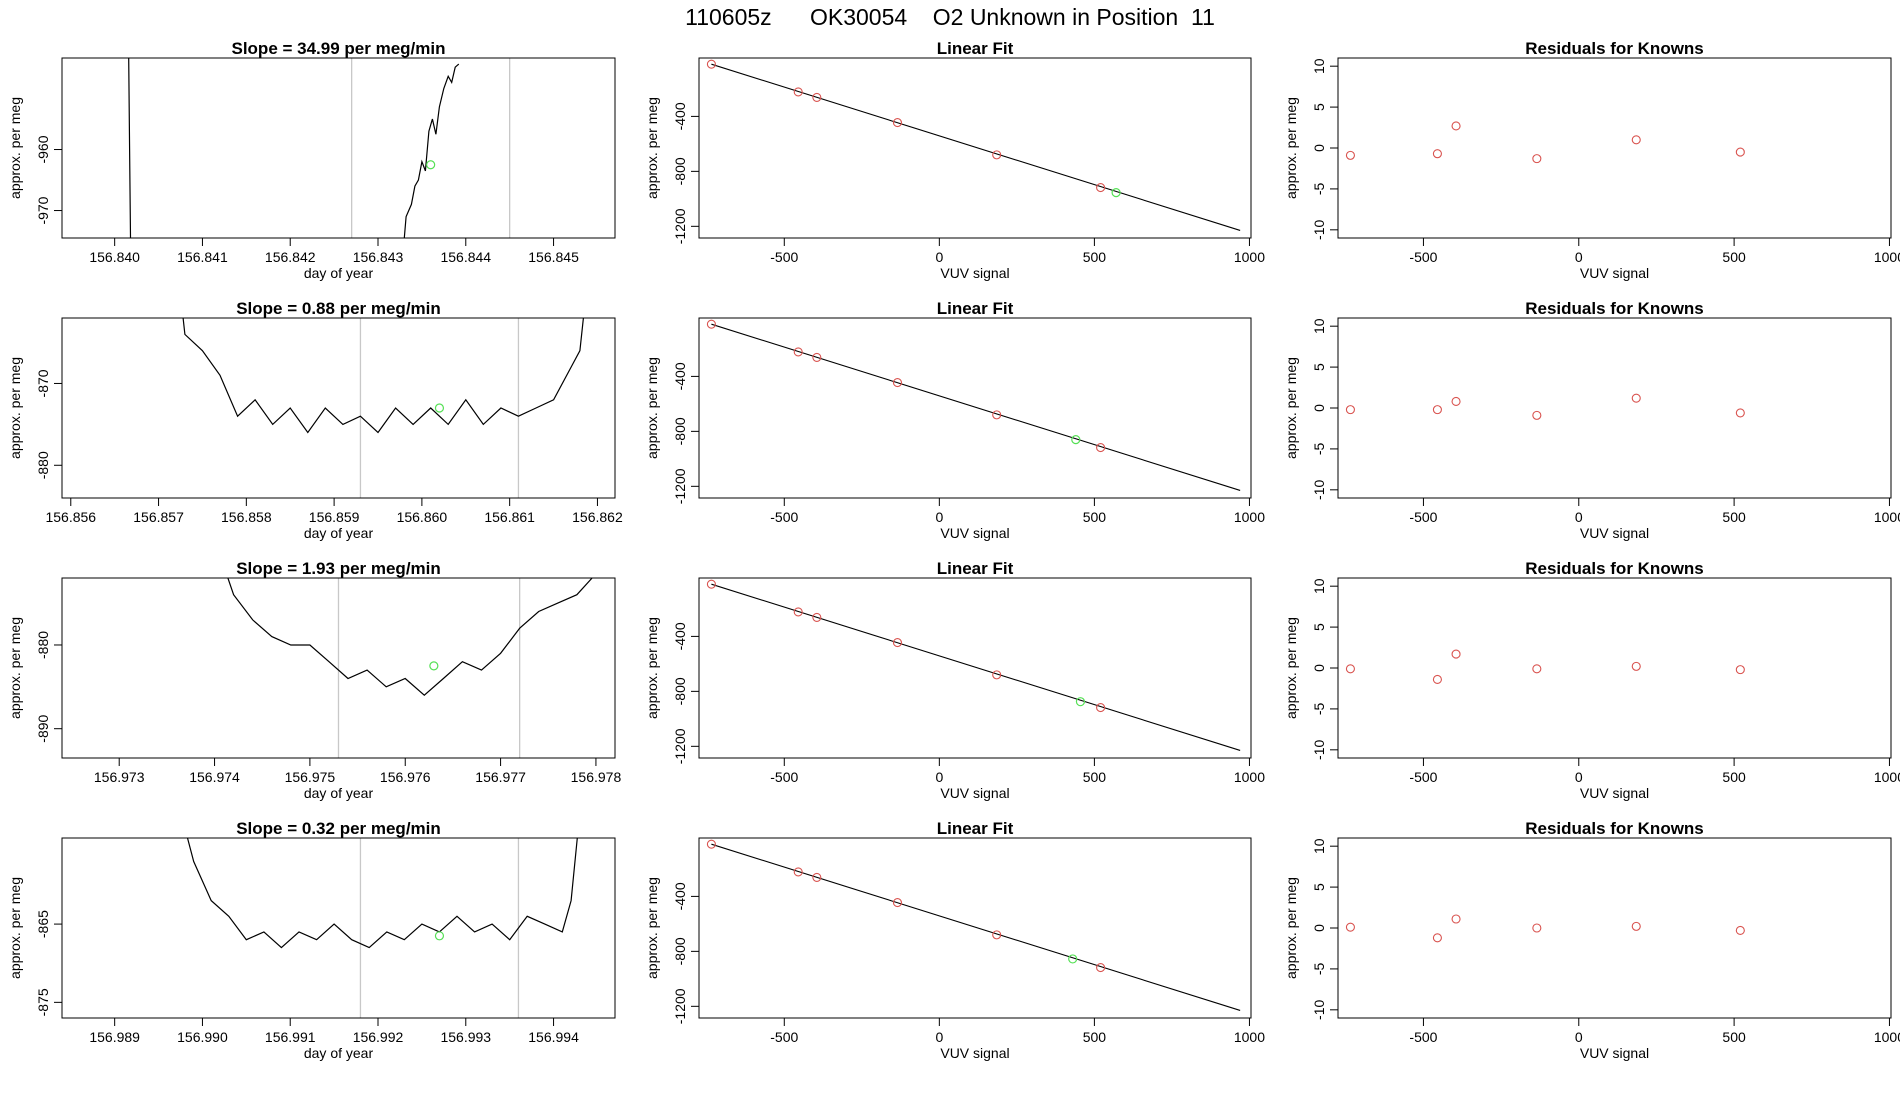 This screenshot has height=1100, width=1900. What do you see at coordinates (596, 777) in the screenshot?
I see `x-tick-label: 156.978` at bounding box center [596, 777].